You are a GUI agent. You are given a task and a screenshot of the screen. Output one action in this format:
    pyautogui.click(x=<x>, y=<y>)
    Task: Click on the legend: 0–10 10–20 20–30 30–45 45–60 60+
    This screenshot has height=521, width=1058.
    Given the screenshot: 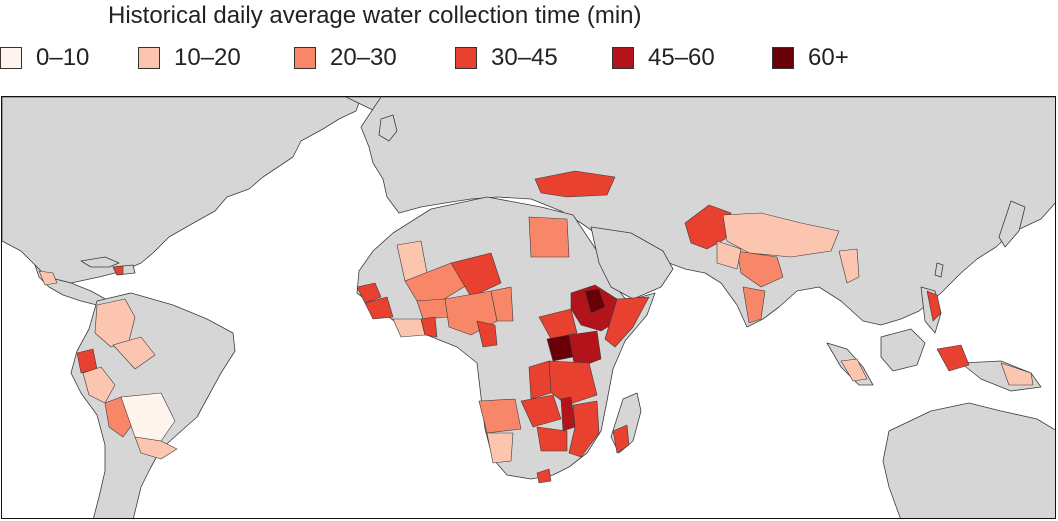 What is the action you would take?
    pyautogui.click(x=529, y=60)
    